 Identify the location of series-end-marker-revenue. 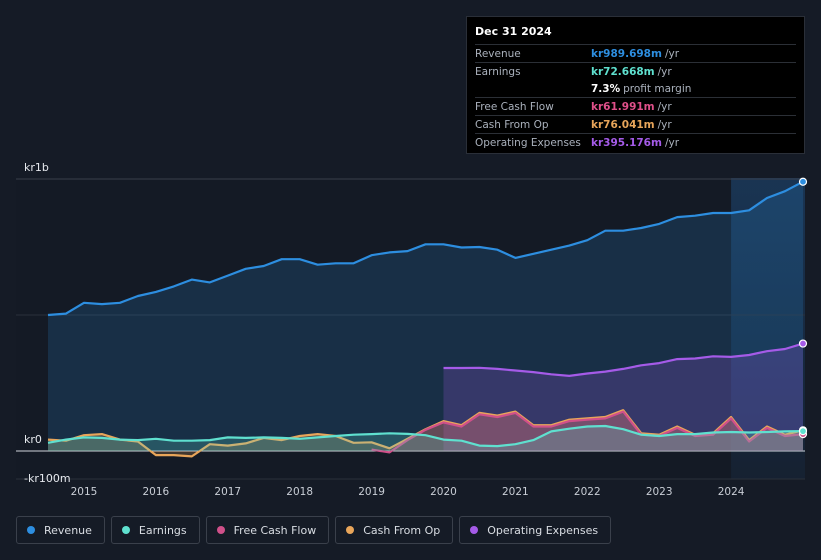
(803, 181).